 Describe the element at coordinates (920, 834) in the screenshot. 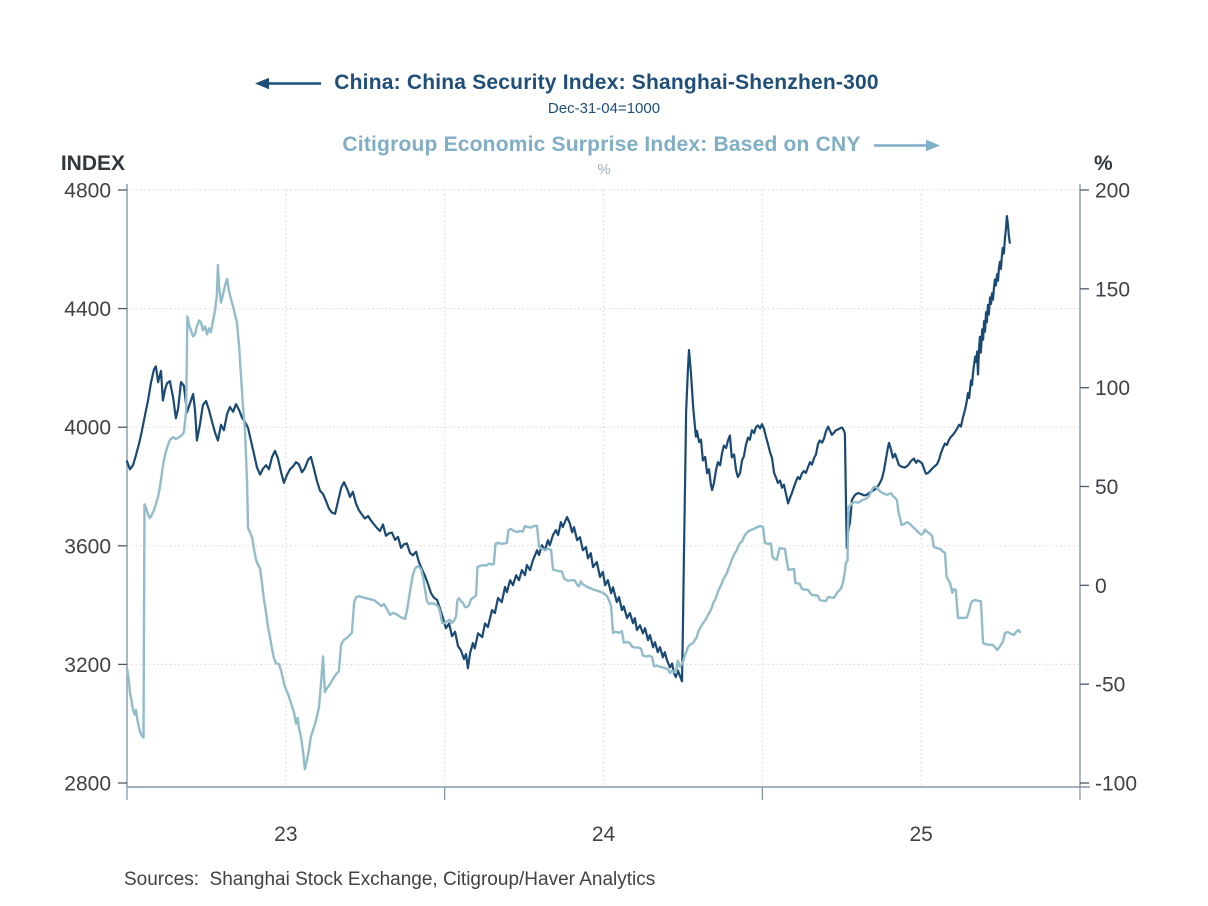

I see `svg-text: 25` at that location.